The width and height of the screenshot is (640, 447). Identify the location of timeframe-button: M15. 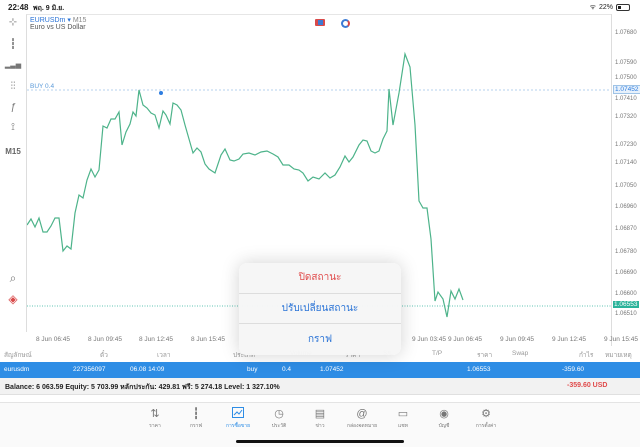
(13, 151).